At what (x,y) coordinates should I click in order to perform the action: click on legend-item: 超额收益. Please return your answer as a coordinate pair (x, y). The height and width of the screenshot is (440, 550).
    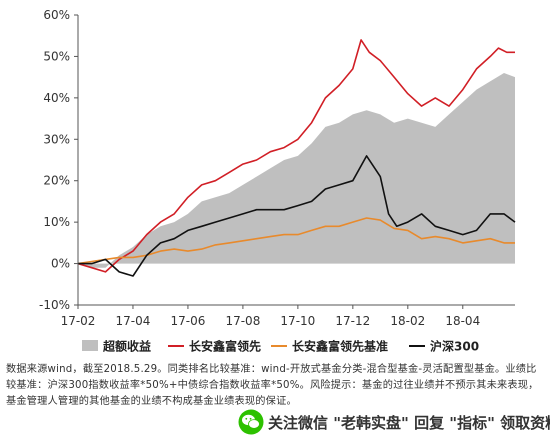
    Looking at the image, I should click on (116, 346).